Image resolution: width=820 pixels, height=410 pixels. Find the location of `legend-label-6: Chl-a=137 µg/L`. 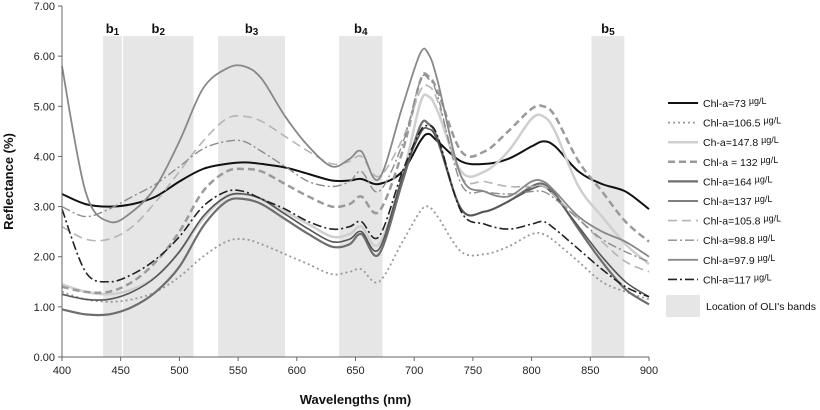

legend-label-6: Chl-a=137 µg/L is located at coordinates (737, 201).